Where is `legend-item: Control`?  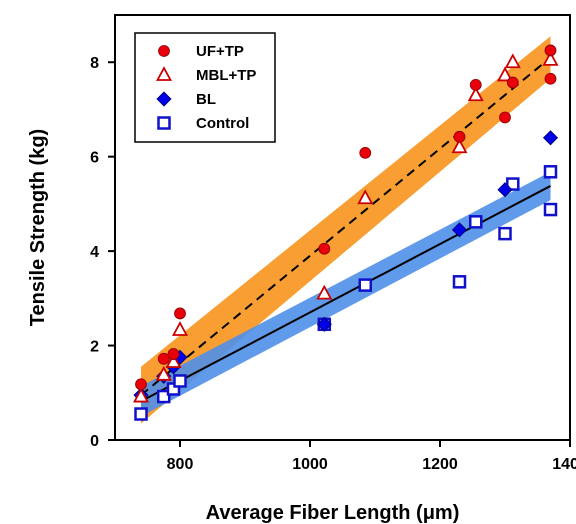
legend-item: Control is located at coordinates (203, 123).